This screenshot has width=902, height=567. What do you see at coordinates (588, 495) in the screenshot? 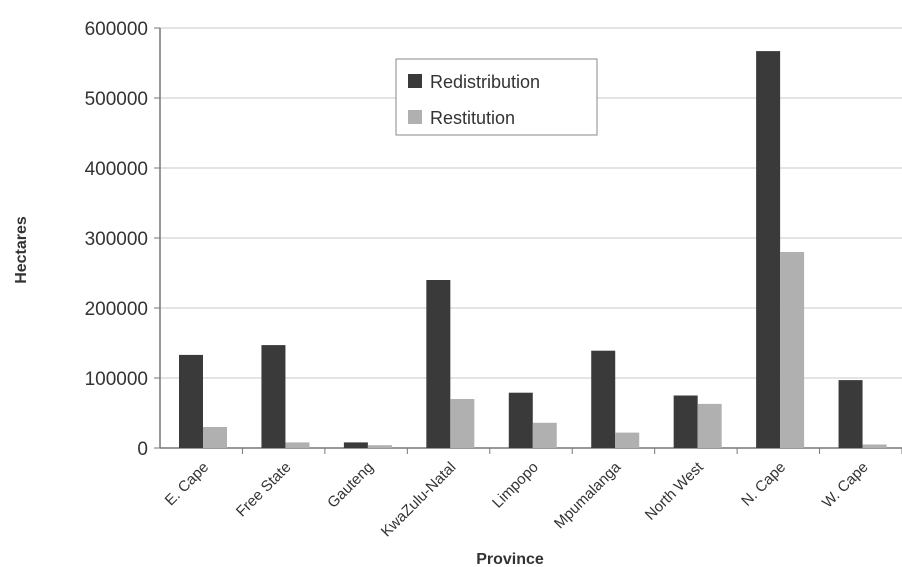
I see `x-tick-label: Mpumalanga` at bounding box center [588, 495].